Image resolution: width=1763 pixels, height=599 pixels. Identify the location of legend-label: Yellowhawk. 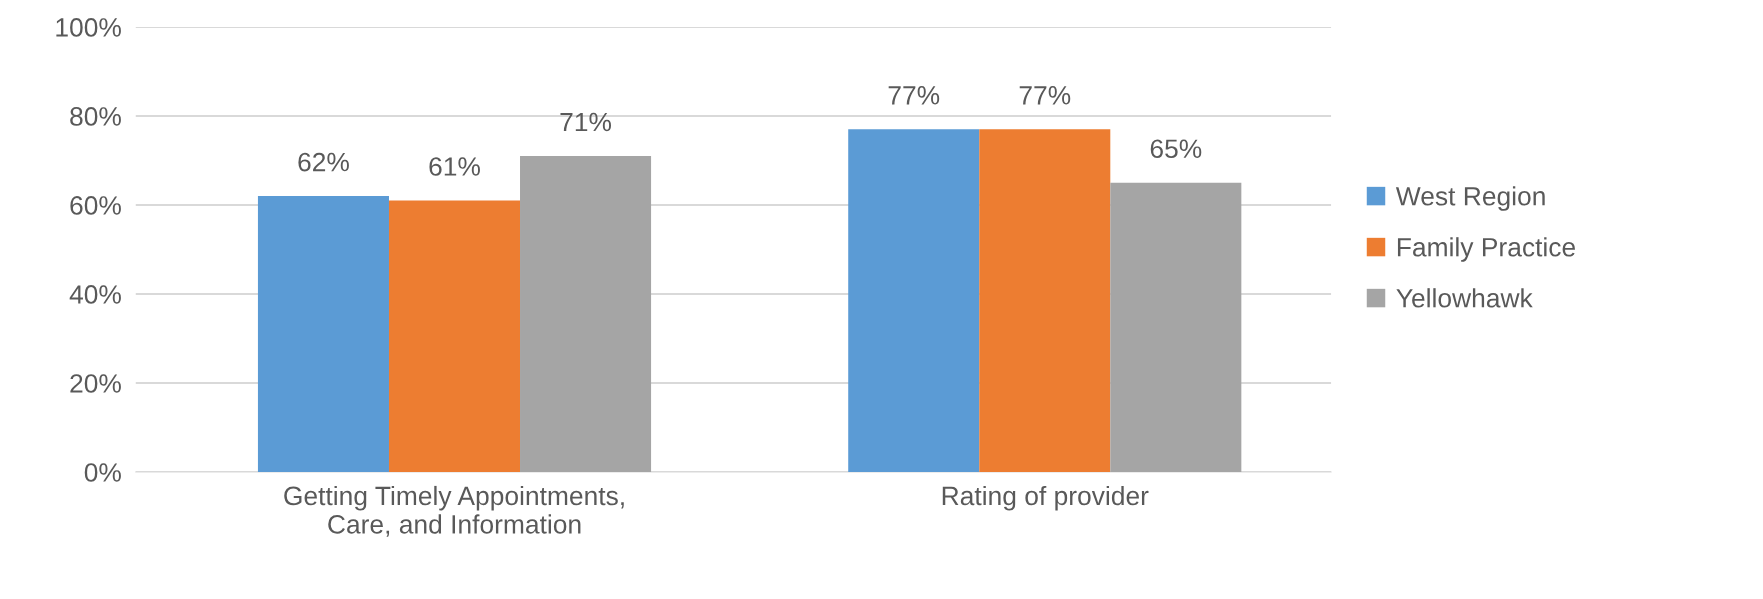
(1464, 298).